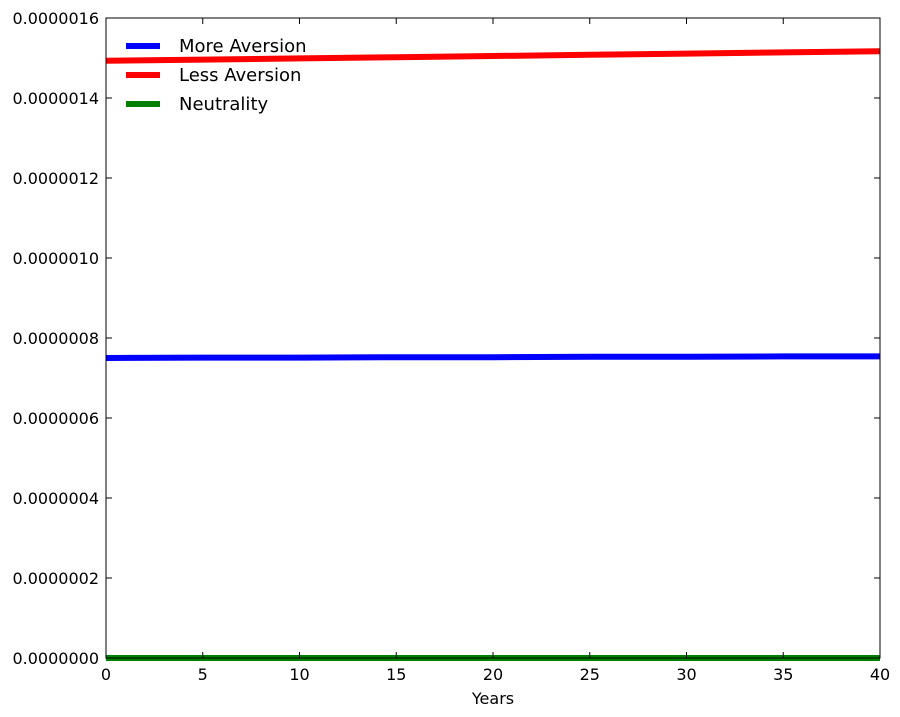 The height and width of the screenshot is (717, 900). What do you see at coordinates (55, 418) in the screenshot?
I see `y-tick-label: 0.0000006` at bounding box center [55, 418].